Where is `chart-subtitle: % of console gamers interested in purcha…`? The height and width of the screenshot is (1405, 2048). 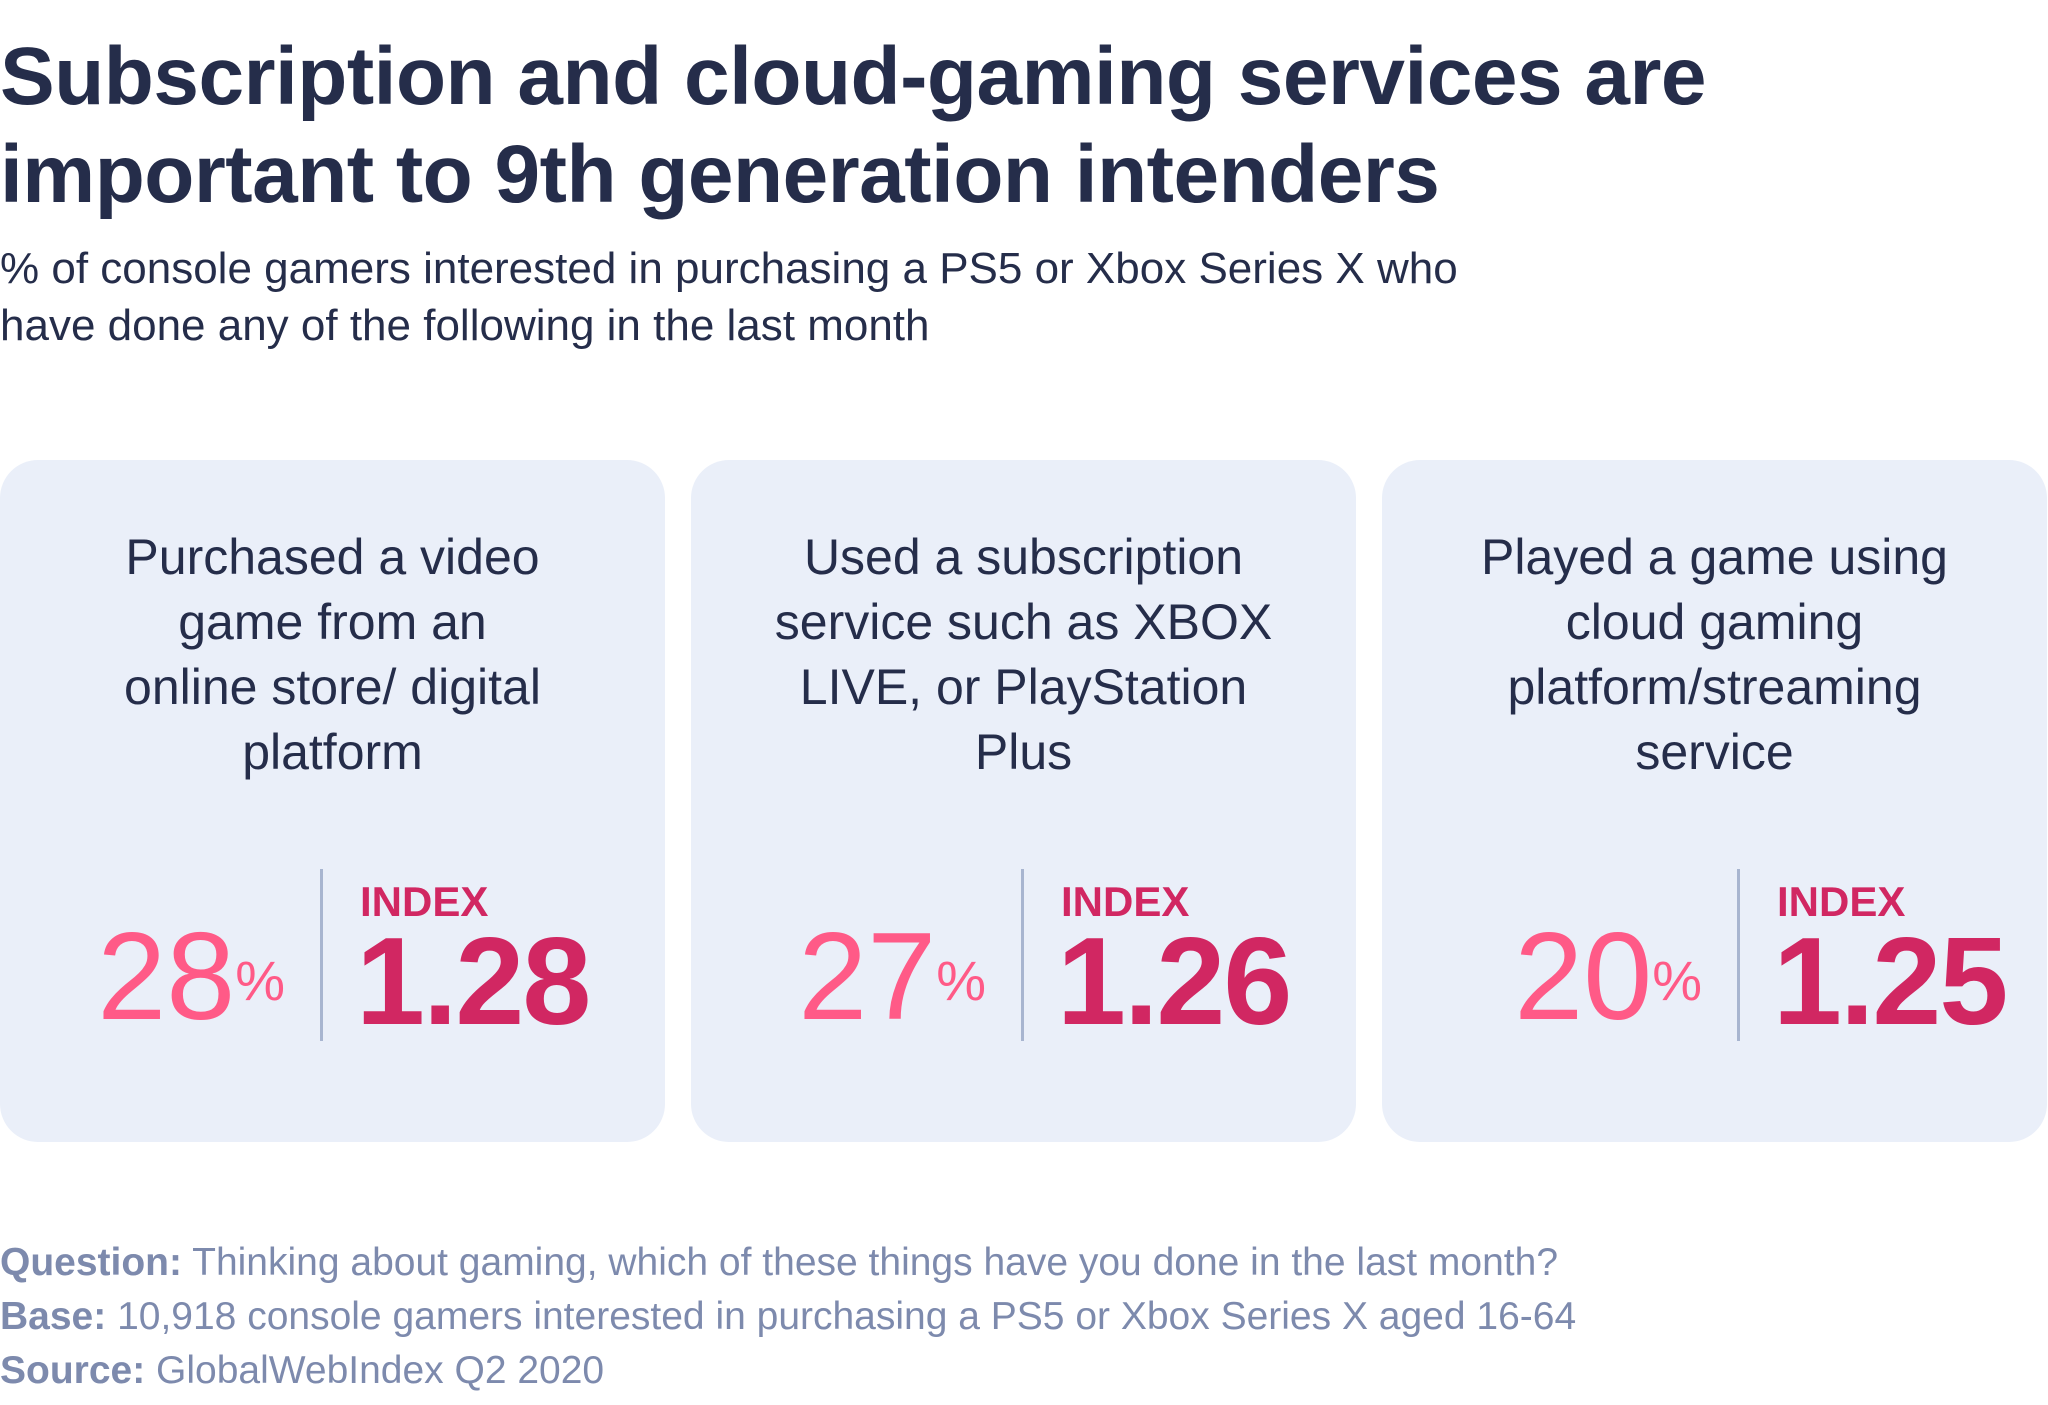
chart-subtitle: % of console gamers interested in purcha… is located at coordinates (729, 297).